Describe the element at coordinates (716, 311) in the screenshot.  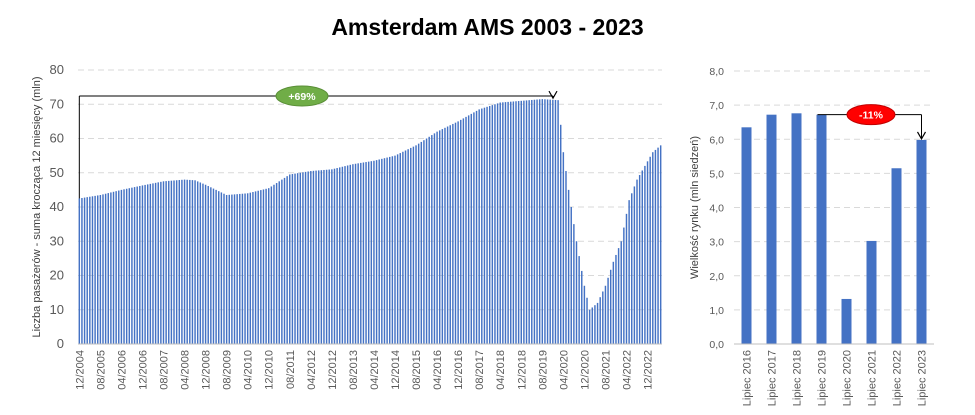
I see `y-tick-label: 1,0` at that location.